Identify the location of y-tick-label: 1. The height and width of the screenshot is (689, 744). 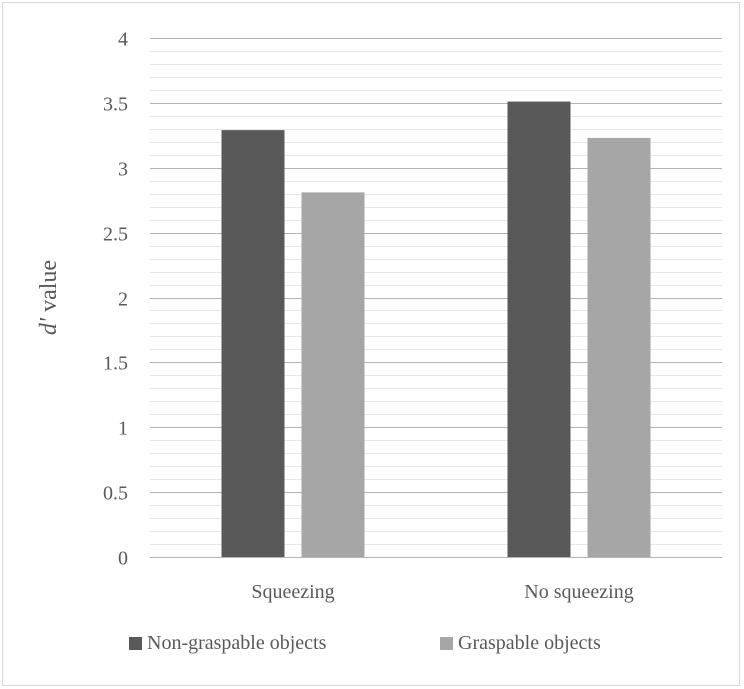
(123, 429).